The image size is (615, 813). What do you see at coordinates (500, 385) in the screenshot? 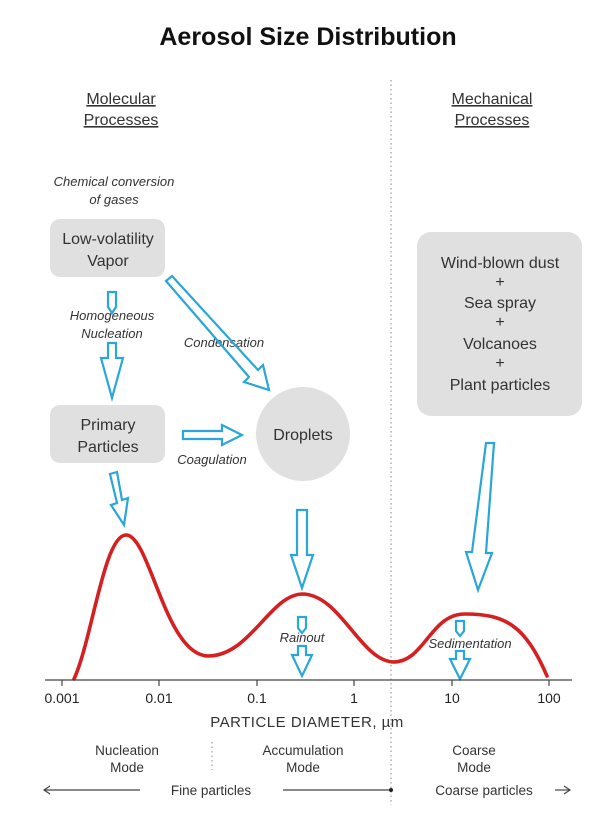
I see `mech-line-plant: Plant particles` at bounding box center [500, 385].